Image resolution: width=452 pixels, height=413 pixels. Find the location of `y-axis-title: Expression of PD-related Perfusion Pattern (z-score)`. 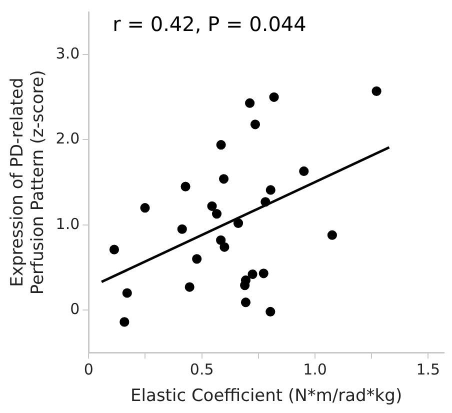

y-axis-title: Expression of PD-related Perfusion Pattern (z-score) is located at coordinates (28, 182).